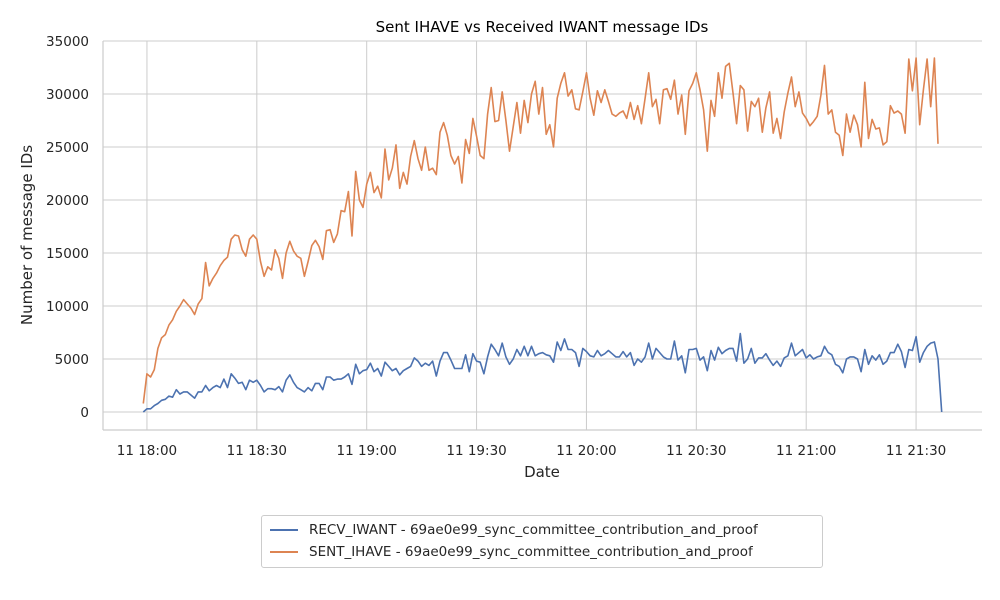 The height and width of the screenshot is (600, 1000). Describe the element at coordinates (542, 27) in the screenshot. I see `chart-title: Sent IHAVE vs Received IWANT message IDs` at that location.